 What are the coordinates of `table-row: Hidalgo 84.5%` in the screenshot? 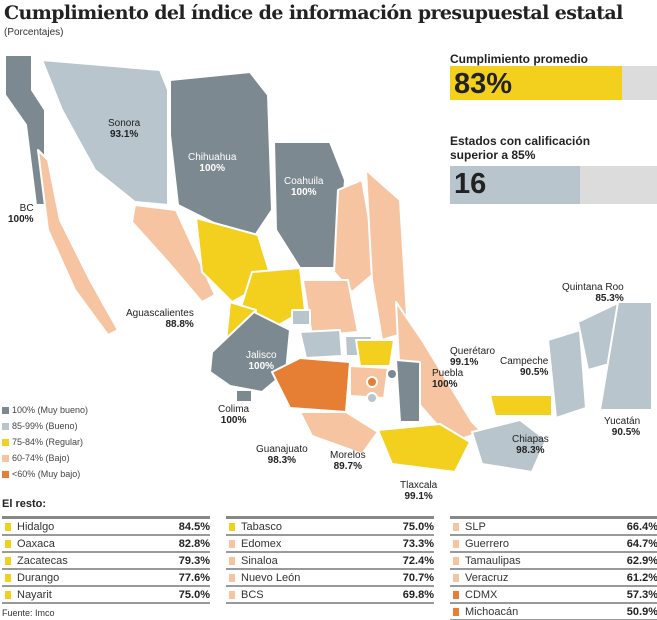 It's located at (106, 527).